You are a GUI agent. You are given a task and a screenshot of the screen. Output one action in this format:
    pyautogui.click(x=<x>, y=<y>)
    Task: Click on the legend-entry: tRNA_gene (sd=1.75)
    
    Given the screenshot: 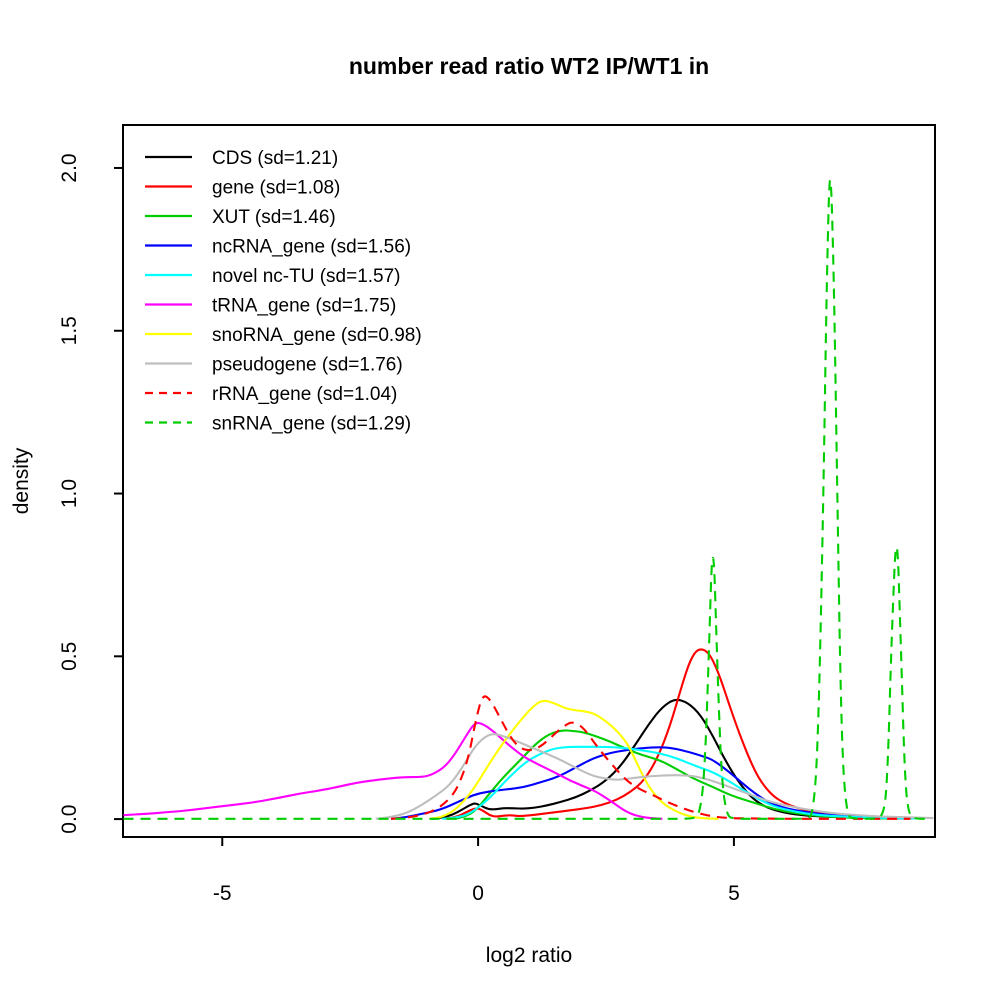 What is the action you would take?
    pyautogui.click(x=270, y=306)
    